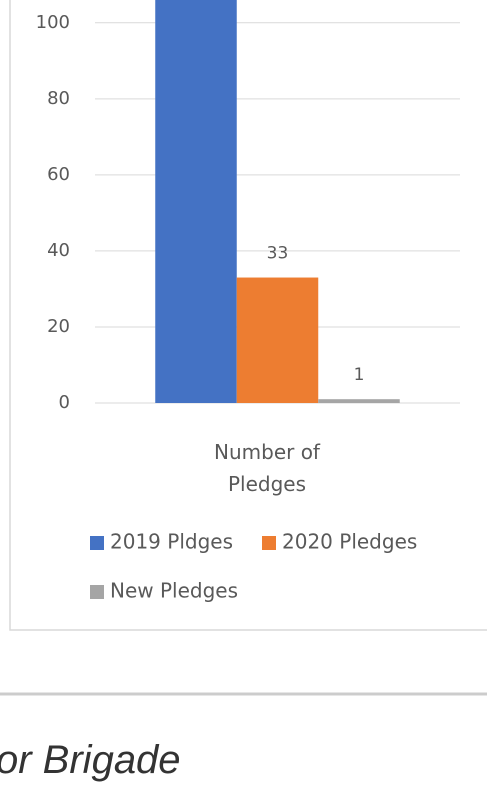 This screenshot has width=487, height=799. Describe the element at coordinates (349, 542) in the screenshot. I see `legend-label: 2020 Pledges` at that location.